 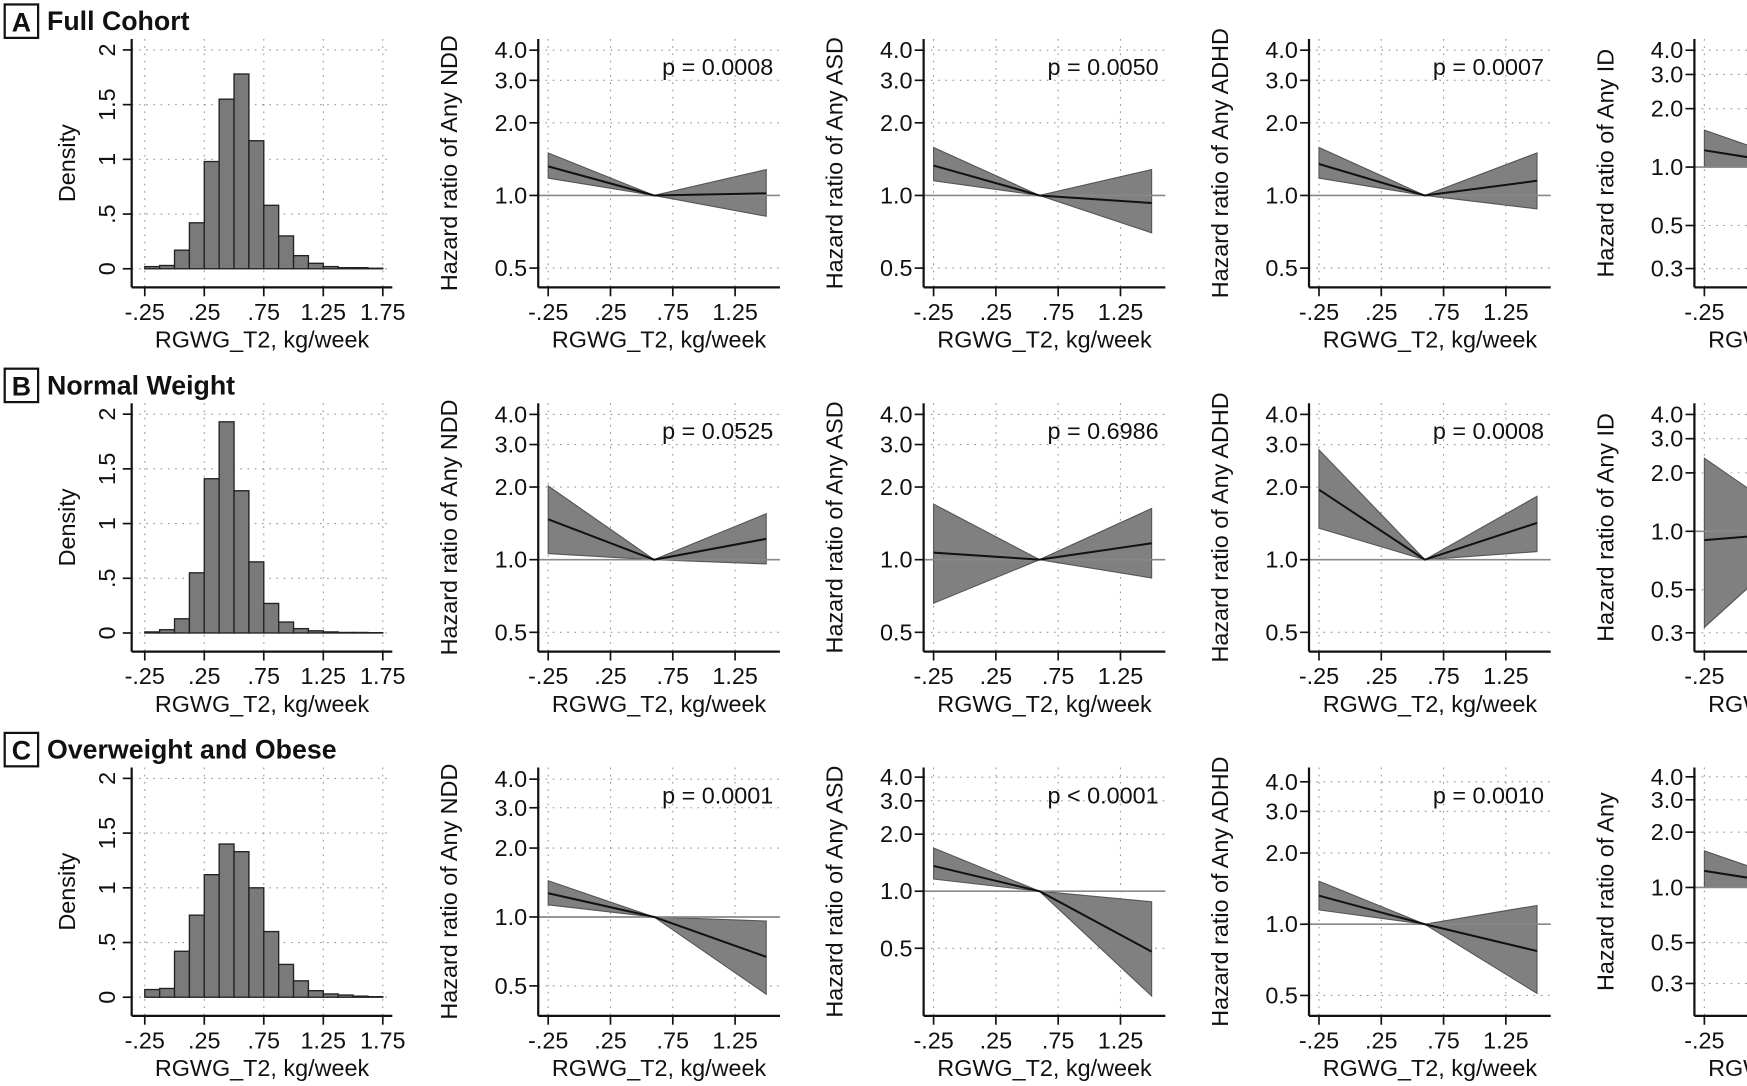 I want to click on panel-label-box, so click(x=21, y=385).